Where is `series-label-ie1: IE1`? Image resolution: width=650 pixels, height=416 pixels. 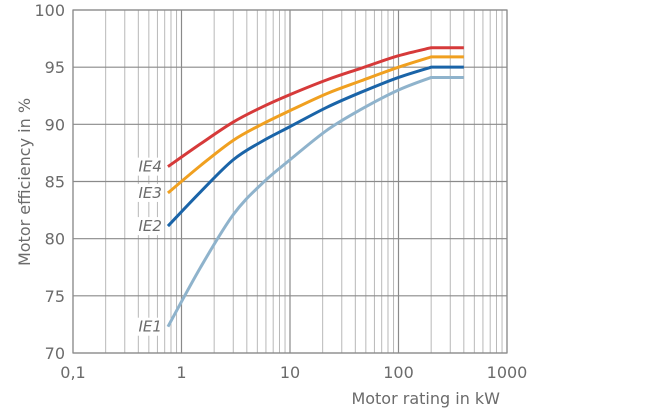
series-label-ie1: IE1 is located at coordinates (149, 327).